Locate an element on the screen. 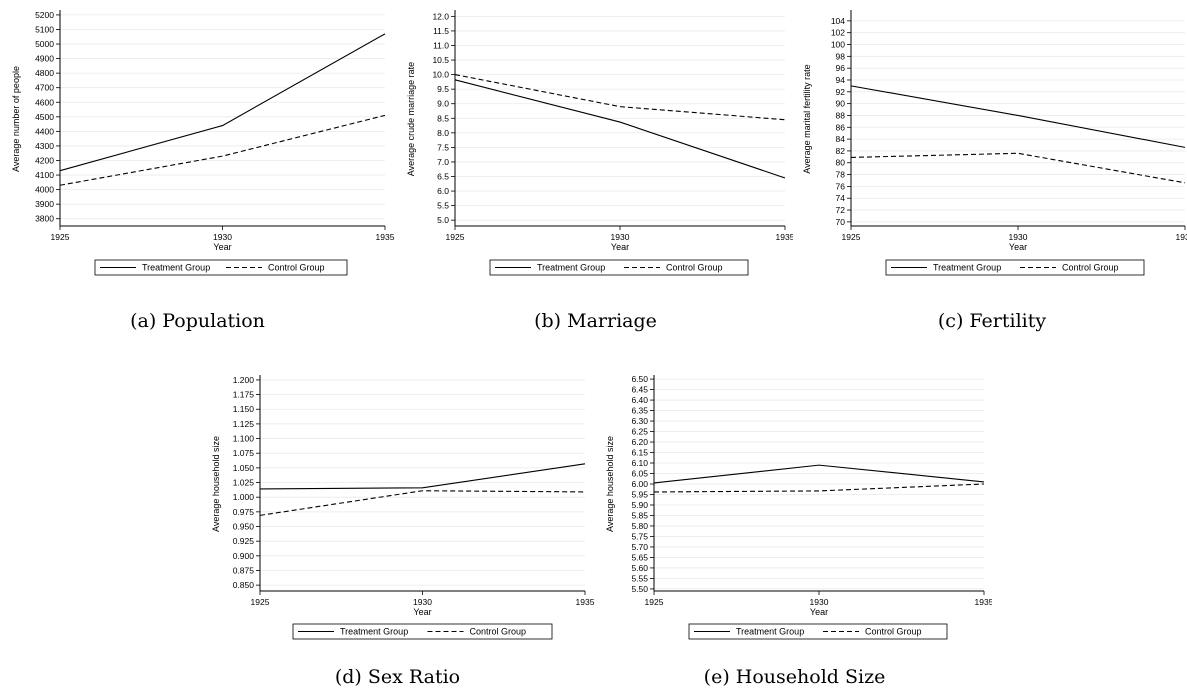 The height and width of the screenshot is (693, 1187). y-tick-label: 5.50 is located at coordinates (639, 589).